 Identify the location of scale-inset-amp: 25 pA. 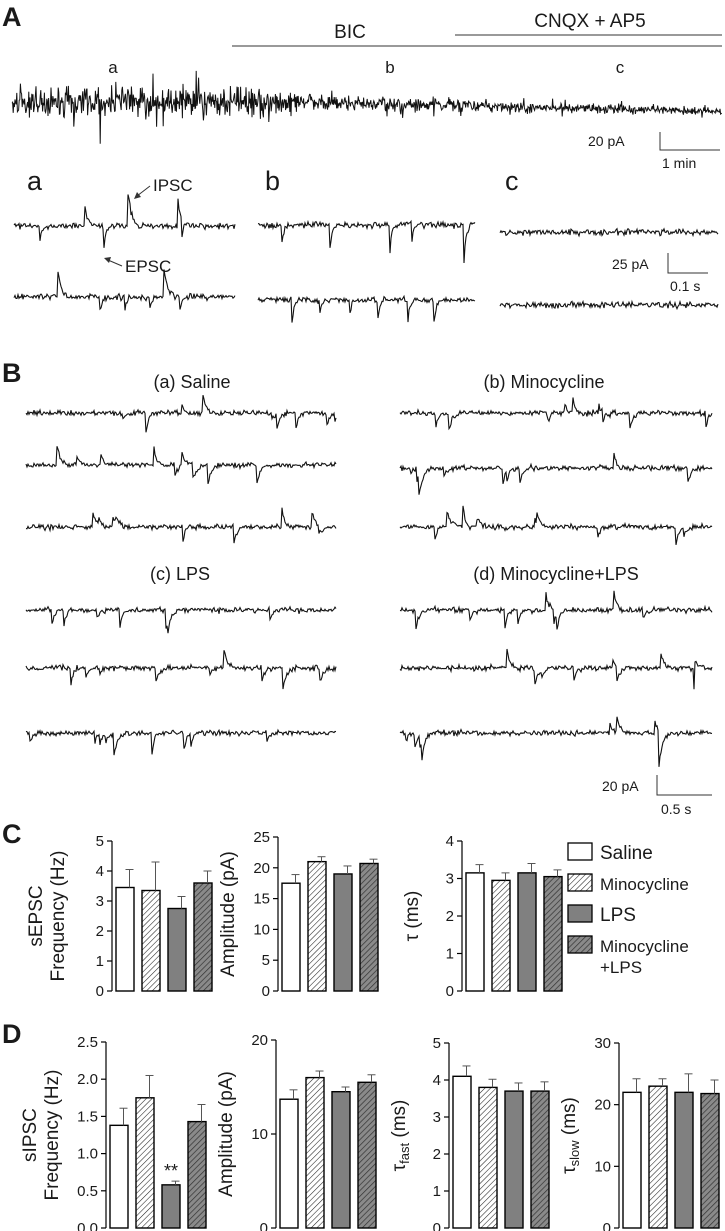
(630, 264).